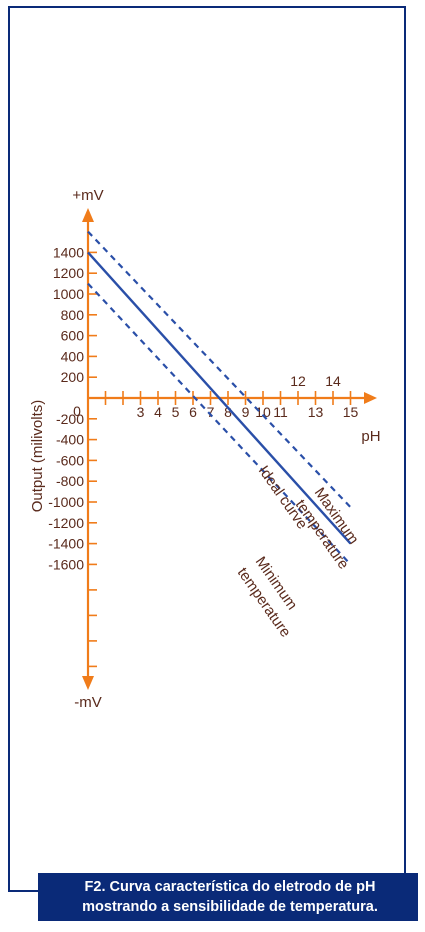 This screenshot has height=932, width=425. I want to click on y-tick-label: -1200, so click(66, 523).